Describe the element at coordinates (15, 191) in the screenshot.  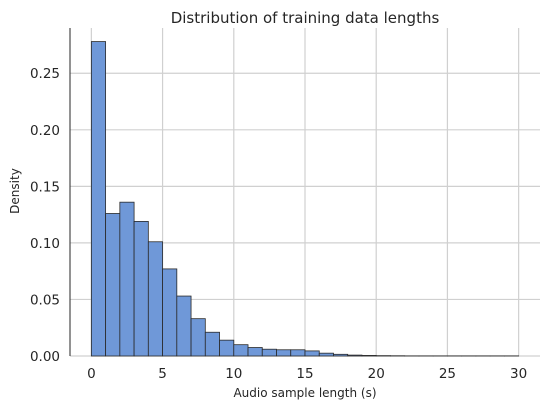
I see `y-axis-label: Density` at that location.